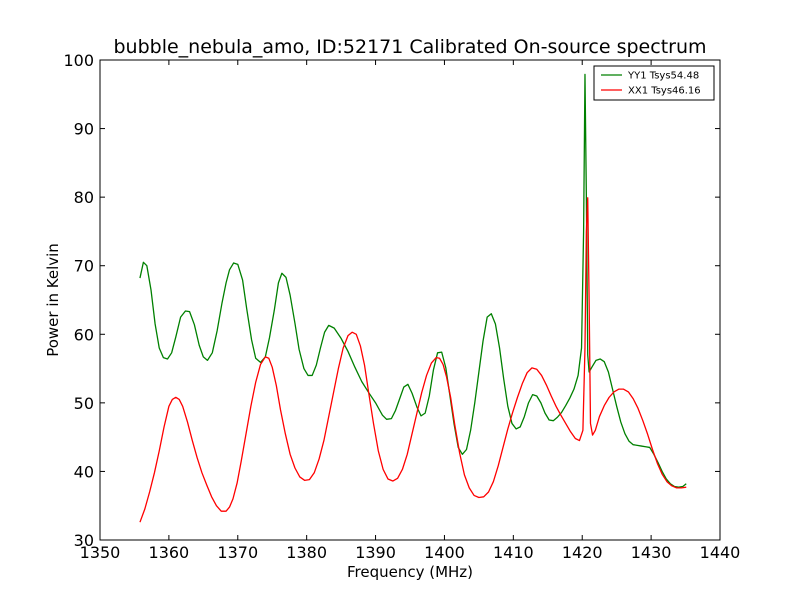 This screenshot has width=800, height=600. Describe the element at coordinates (306, 552) in the screenshot. I see `x-tick-label: 1380` at that location.